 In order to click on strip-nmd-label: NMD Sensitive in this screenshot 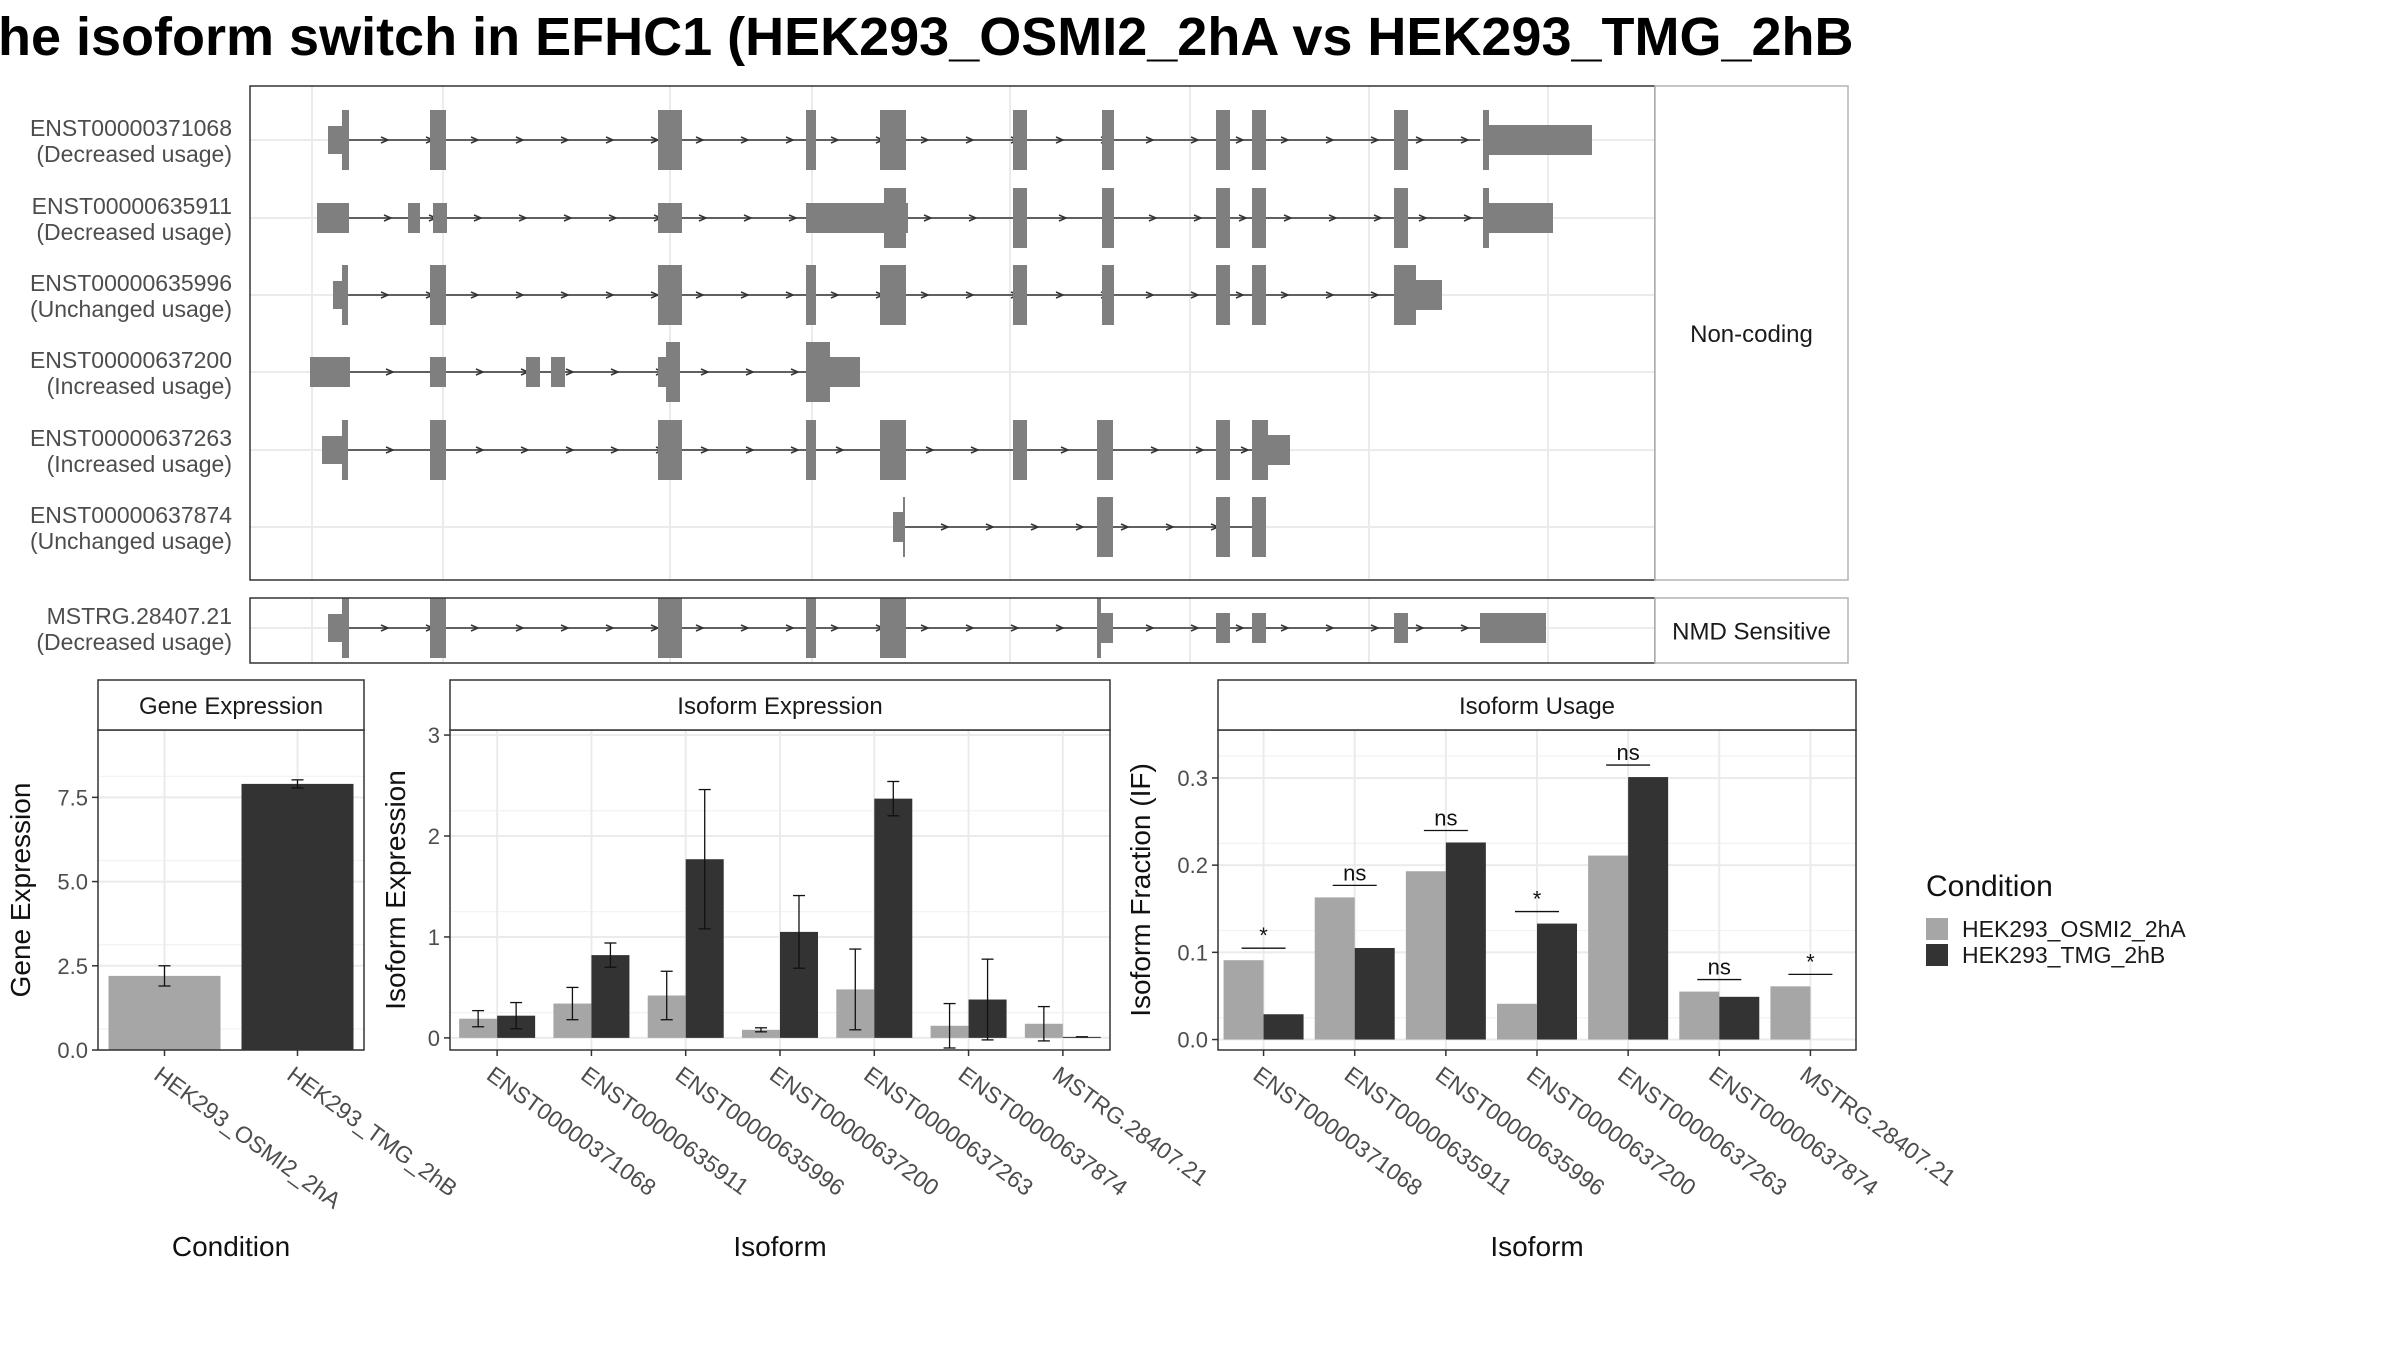, I will do `click(1751, 632)`.